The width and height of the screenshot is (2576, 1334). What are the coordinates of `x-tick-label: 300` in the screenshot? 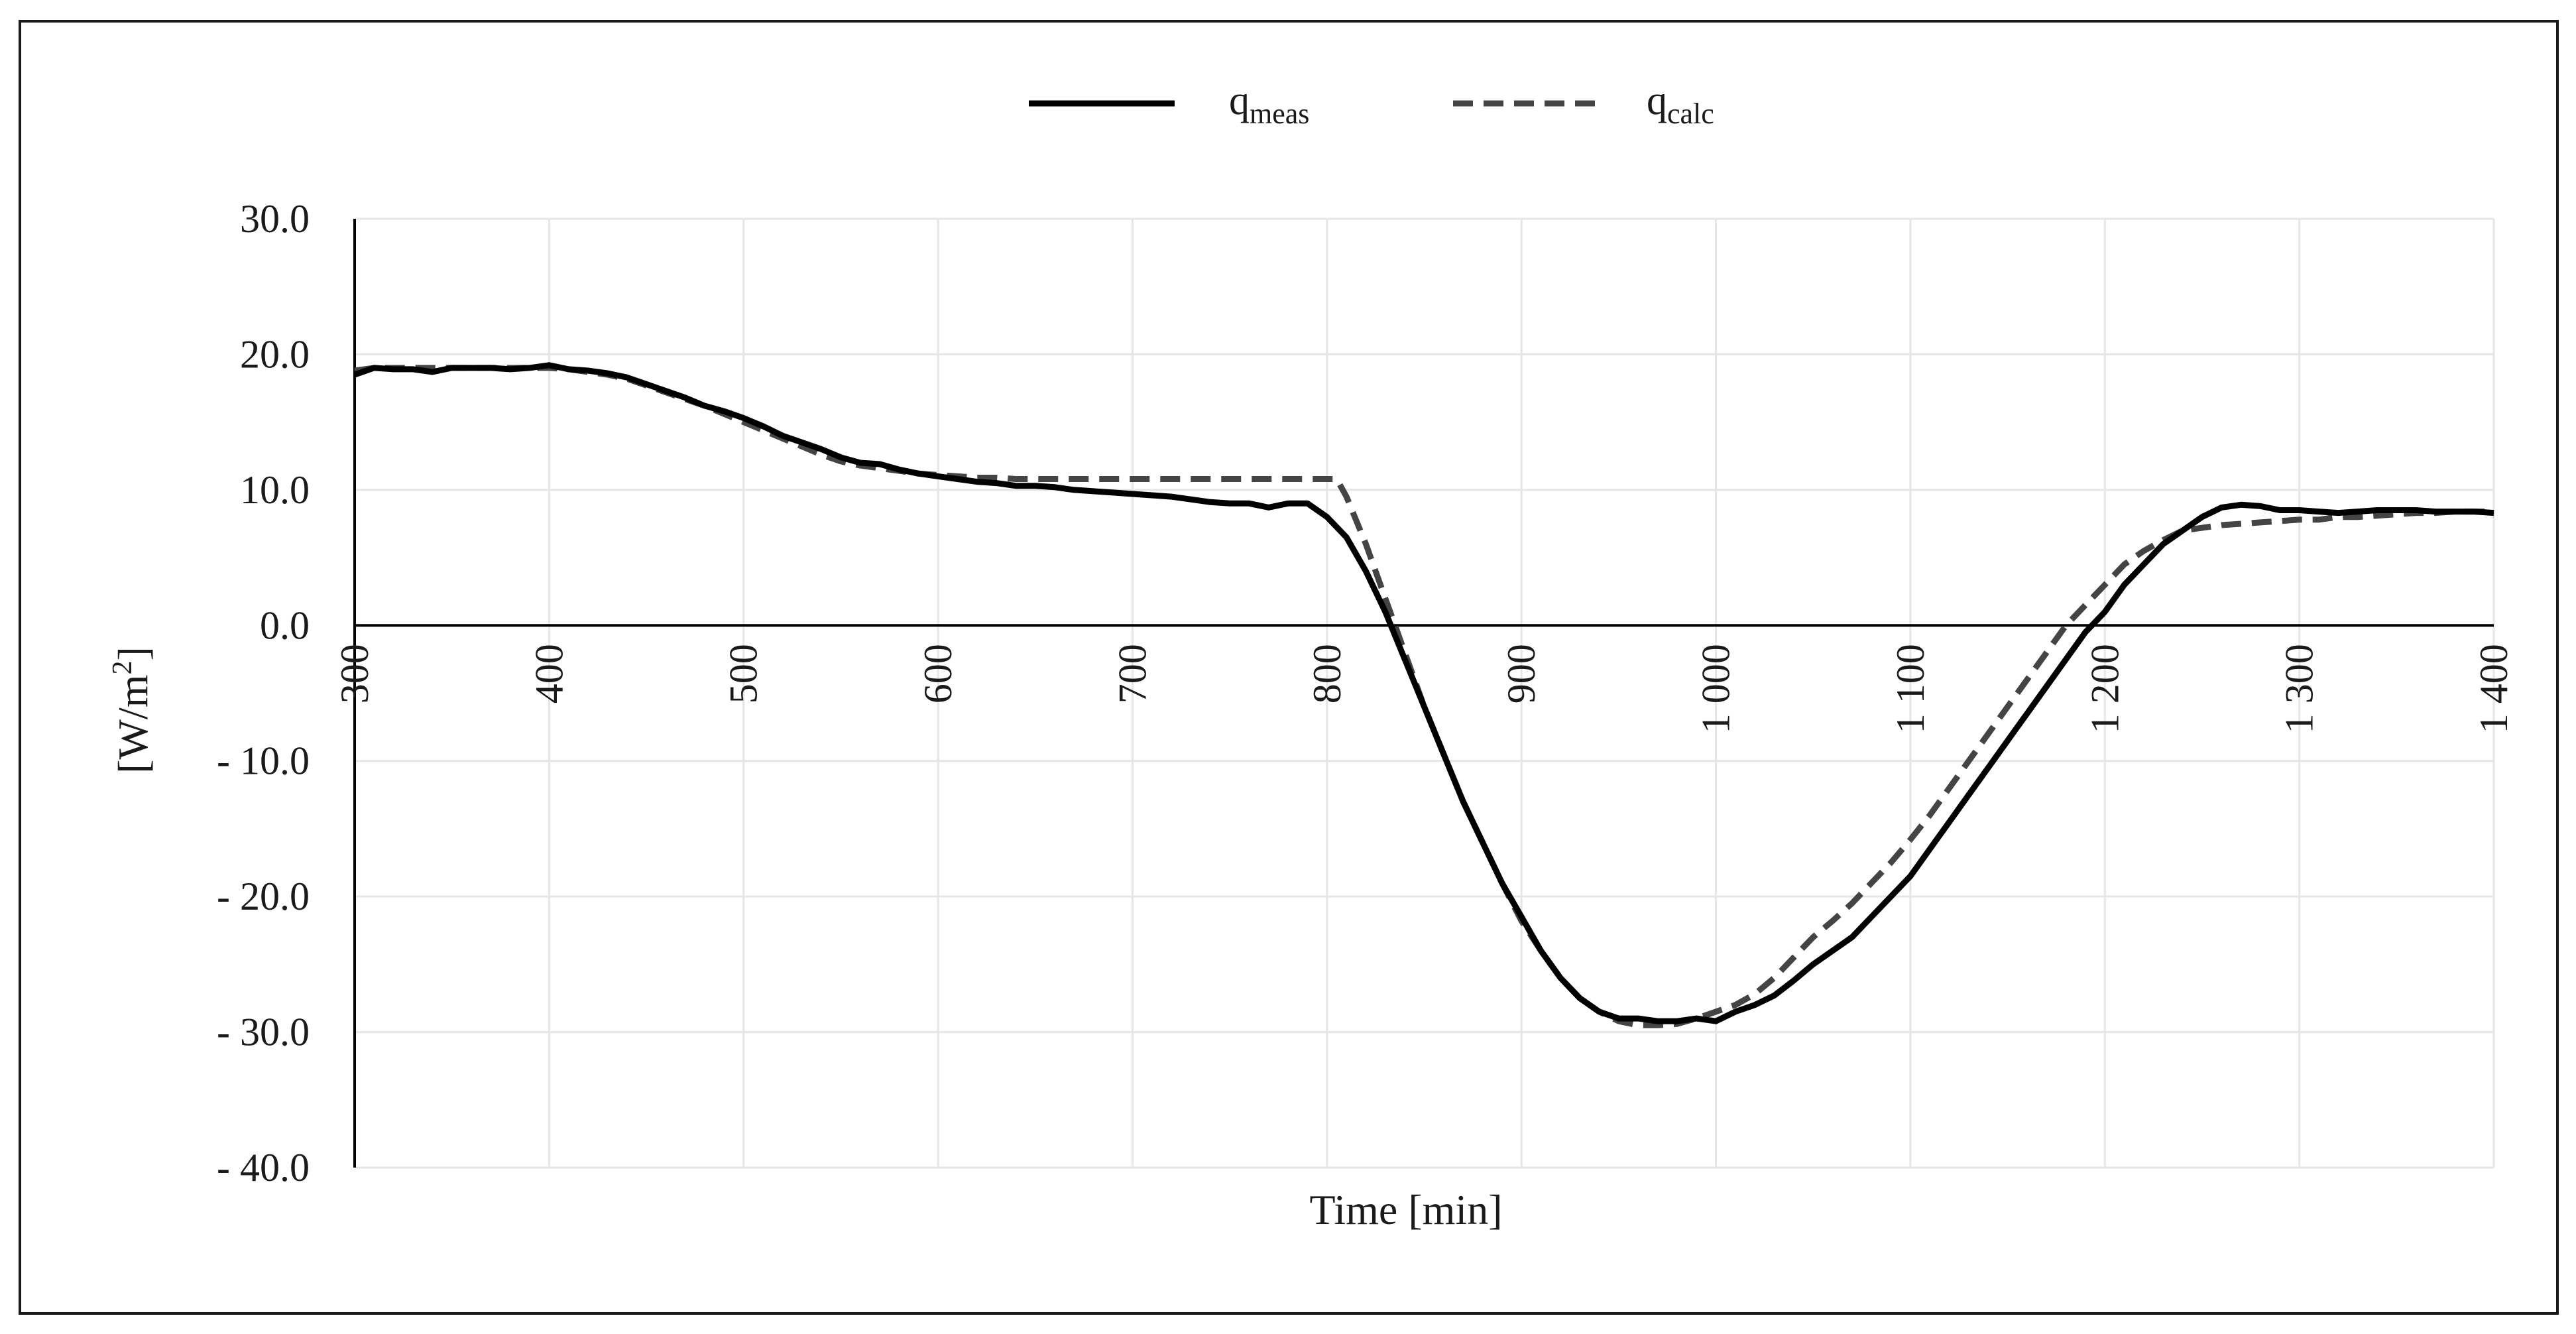 It's located at (355, 673).